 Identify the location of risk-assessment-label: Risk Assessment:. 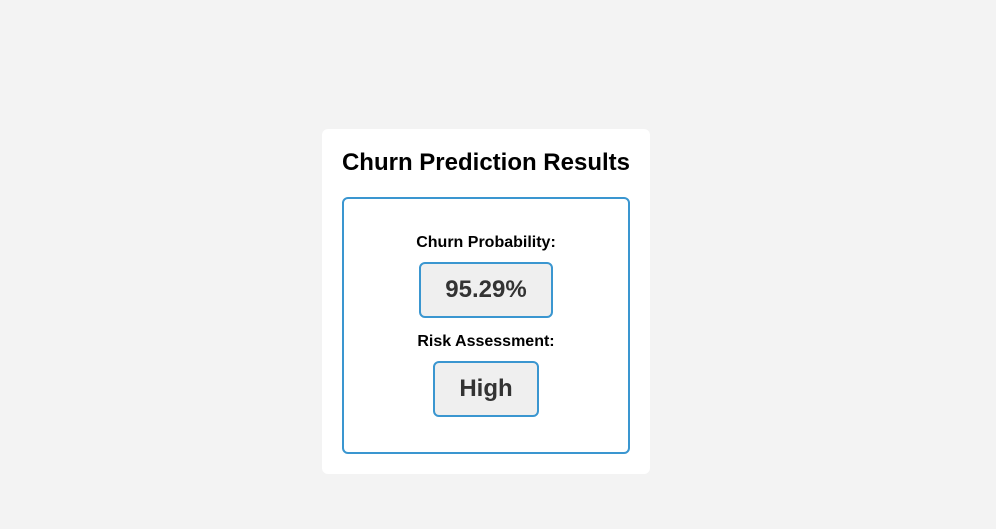
(486, 341).